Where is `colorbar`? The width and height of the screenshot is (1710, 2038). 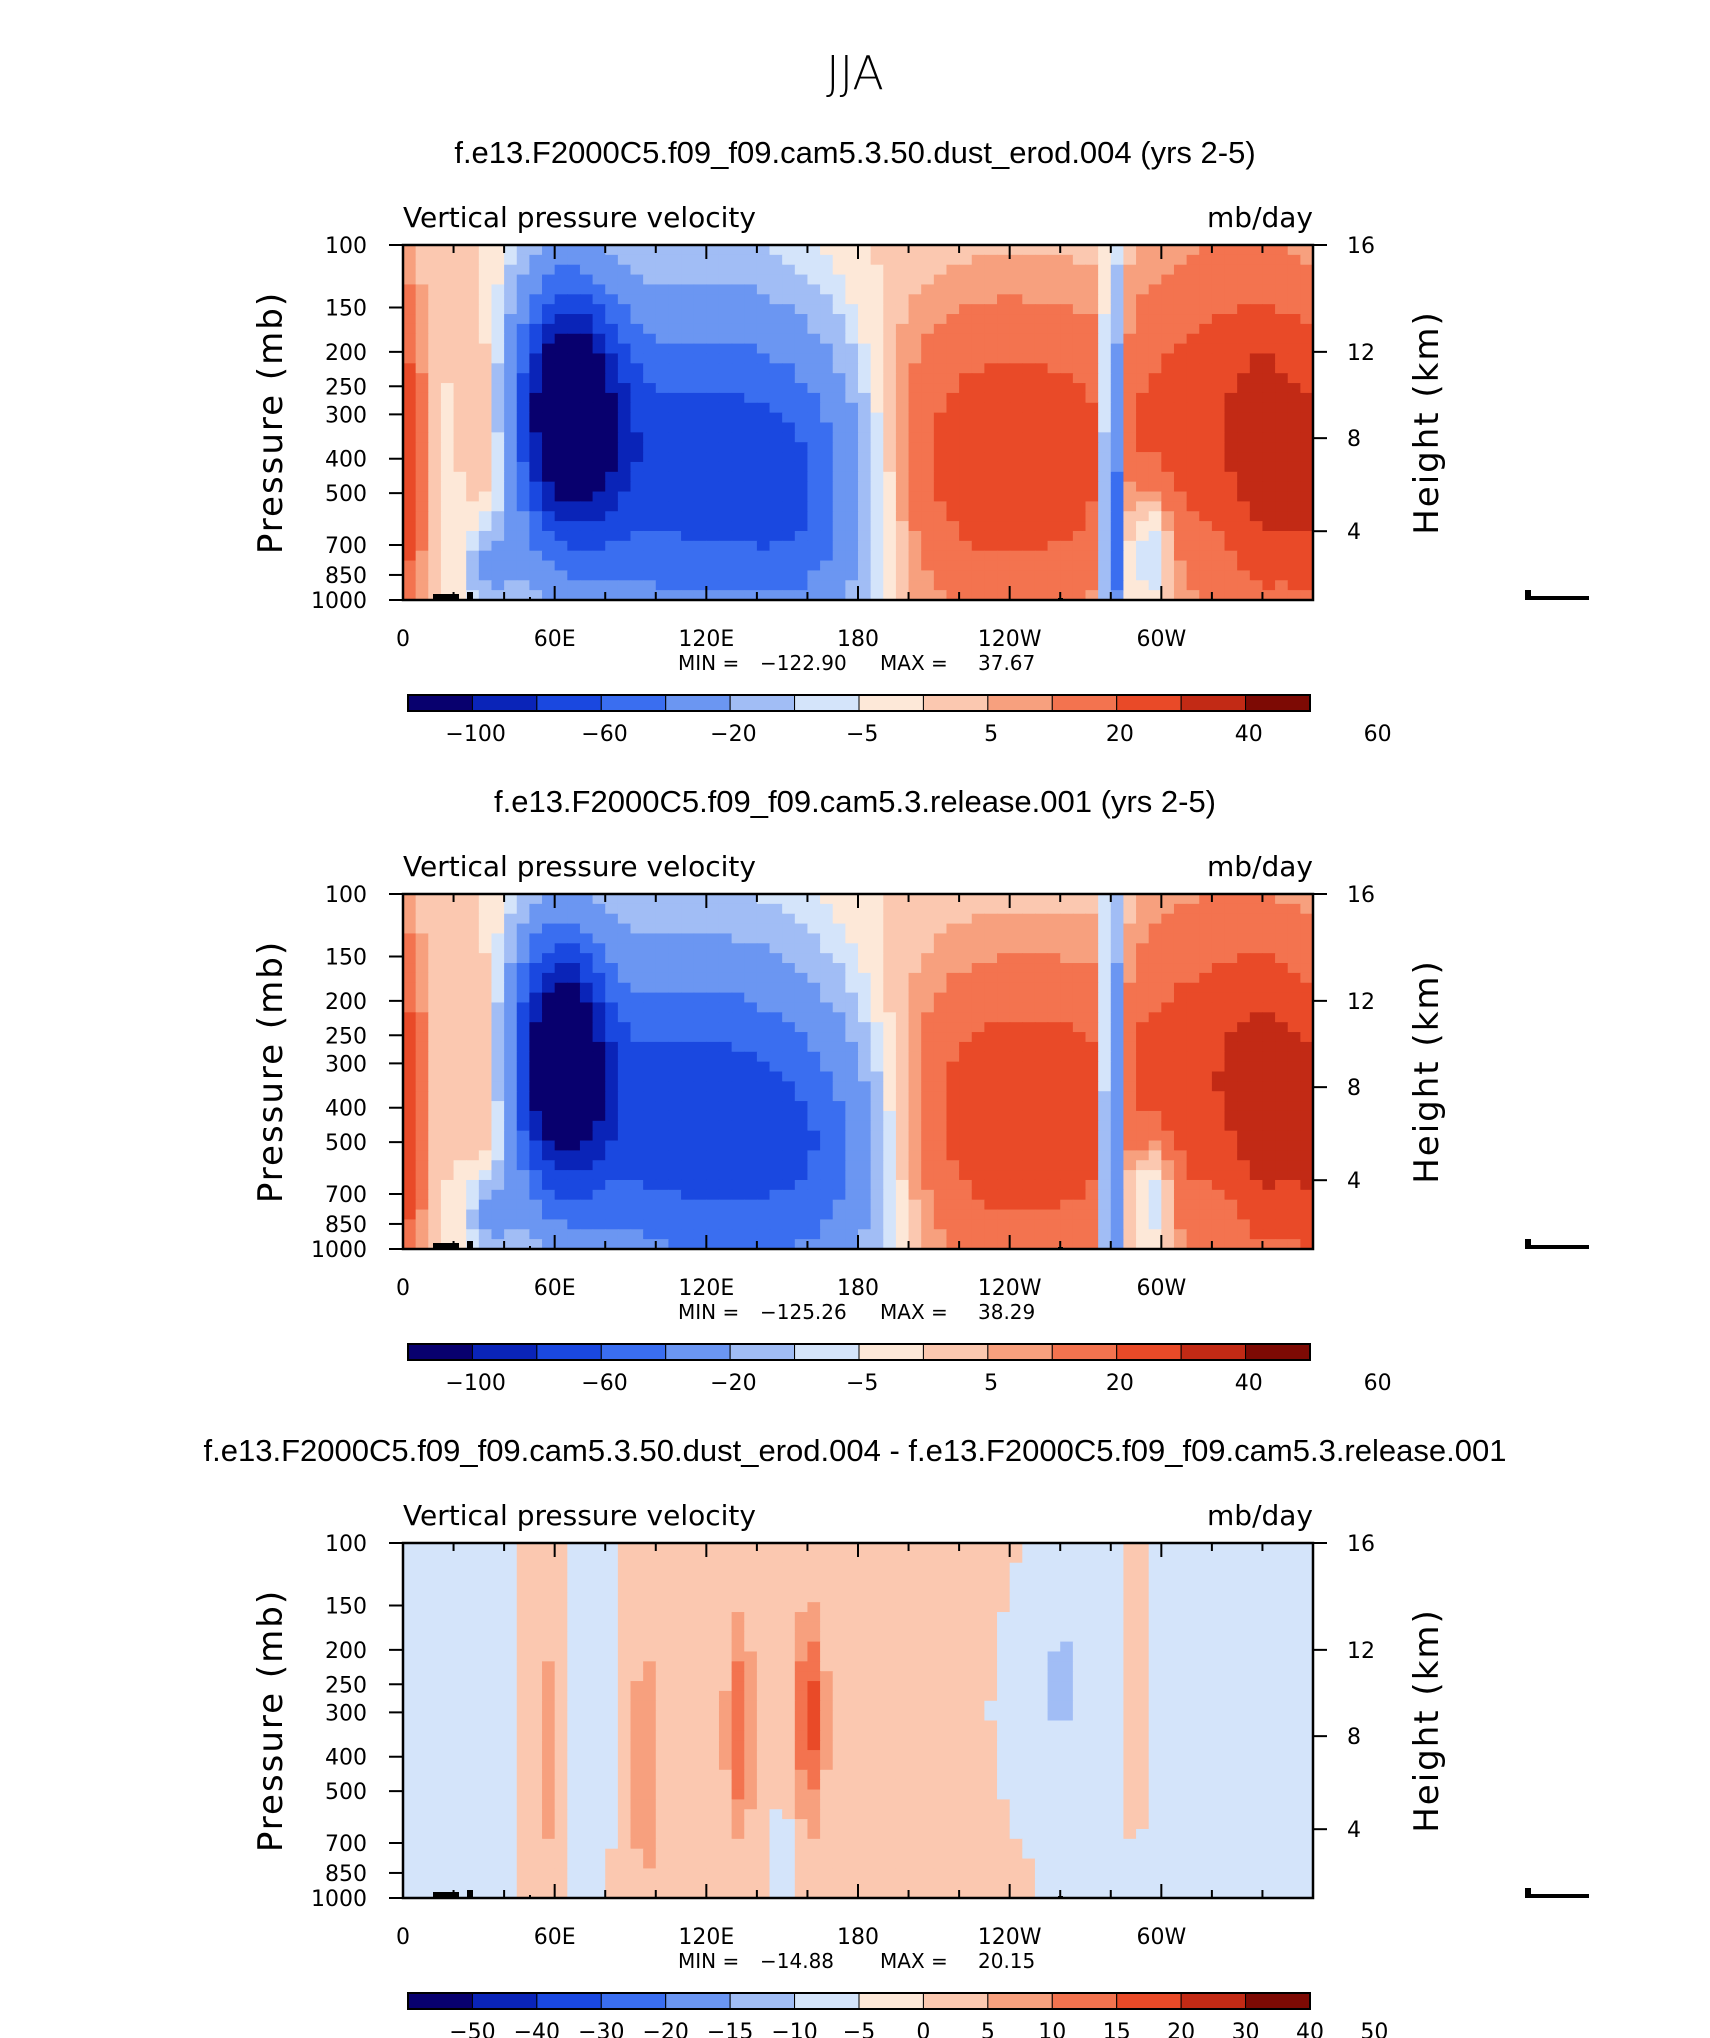 colorbar is located at coordinates (859, 703).